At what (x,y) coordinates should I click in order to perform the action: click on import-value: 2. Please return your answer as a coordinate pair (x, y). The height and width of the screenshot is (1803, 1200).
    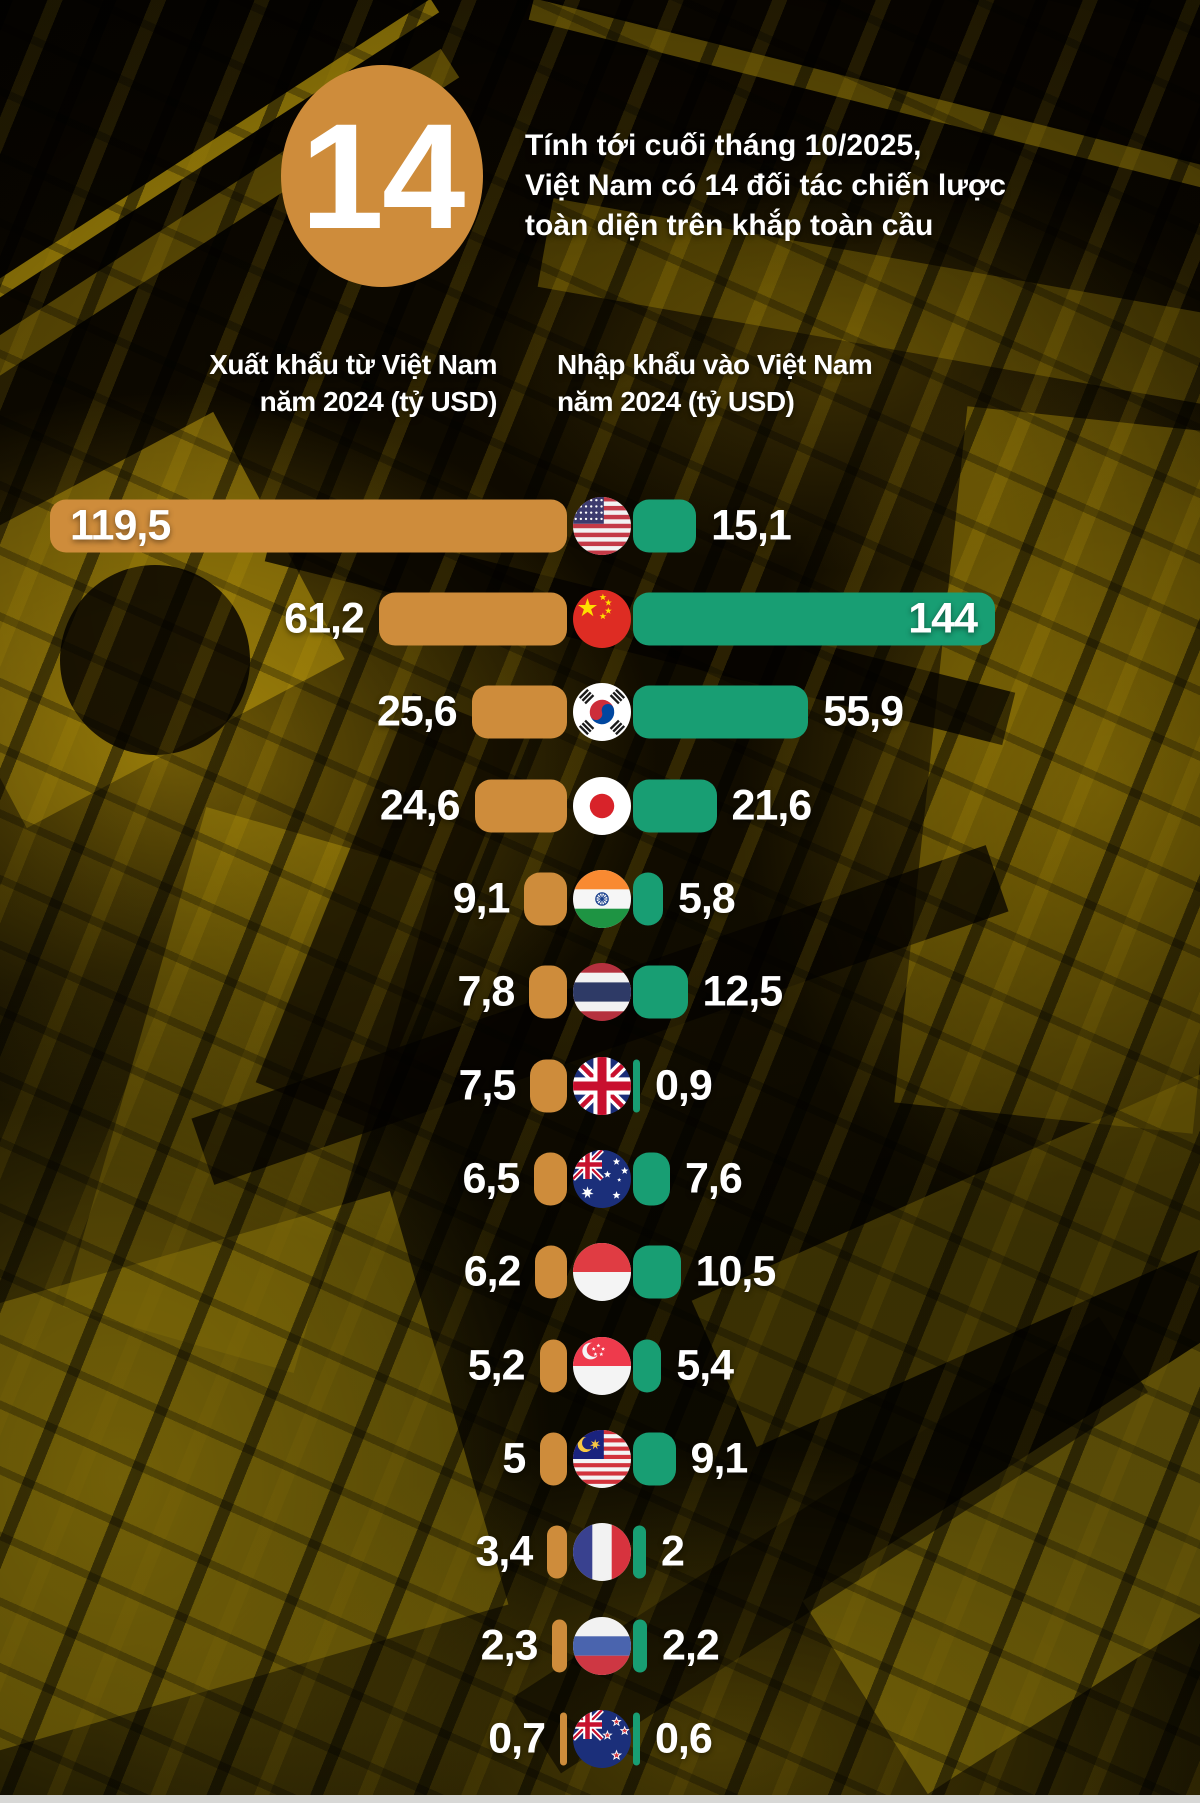
    Looking at the image, I should click on (673, 1551).